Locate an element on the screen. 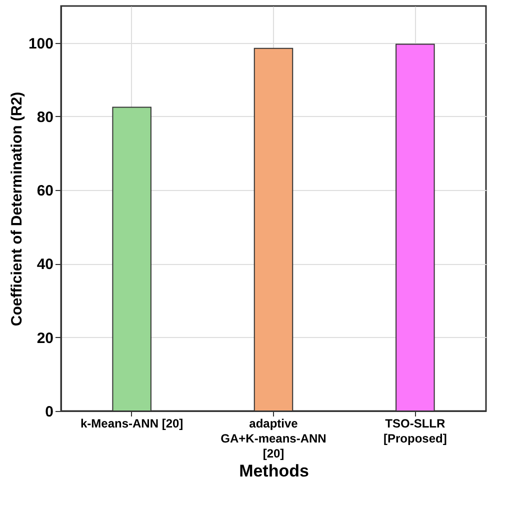  x-tick-label: TSO-SLLR [Proposed] is located at coordinates (415, 431).